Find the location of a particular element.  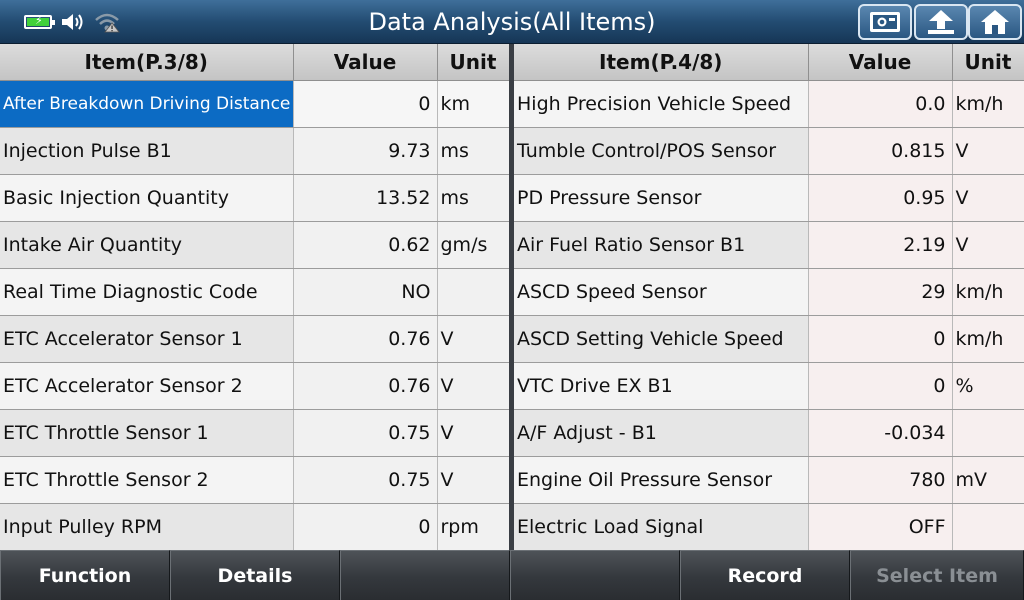

right-row-value: 0.815 is located at coordinates (880, 151).